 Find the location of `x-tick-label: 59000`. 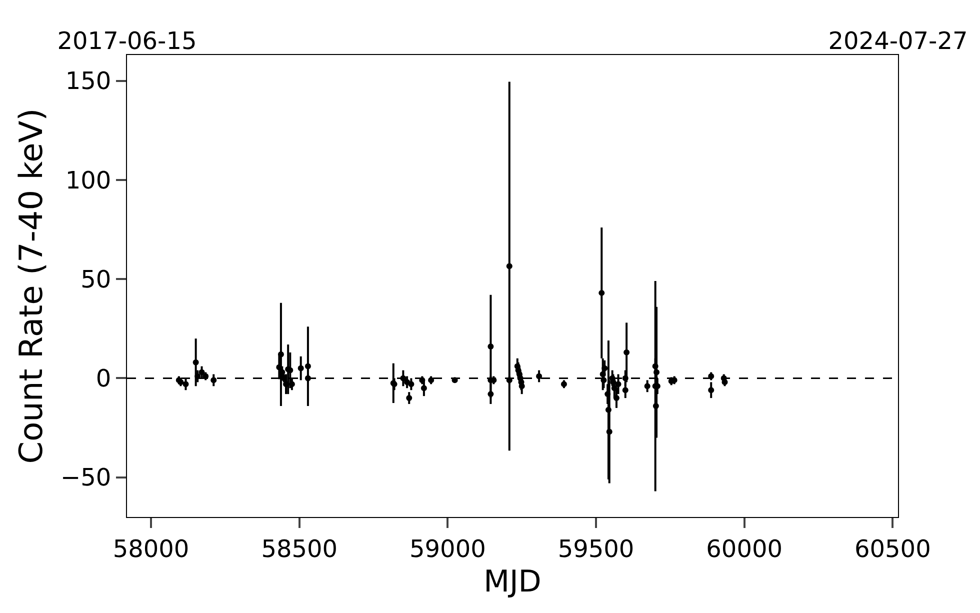

x-tick-label: 59000 is located at coordinates (448, 548).